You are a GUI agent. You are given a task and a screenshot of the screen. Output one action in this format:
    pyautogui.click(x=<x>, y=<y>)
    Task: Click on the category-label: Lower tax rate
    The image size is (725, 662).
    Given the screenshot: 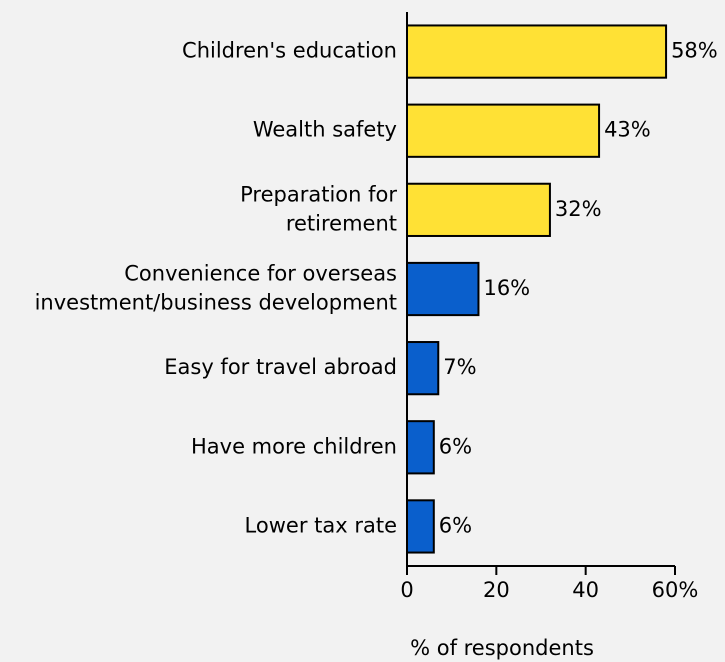 What is the action you would take?
    pyautogui.click(x=321, y=525)
    